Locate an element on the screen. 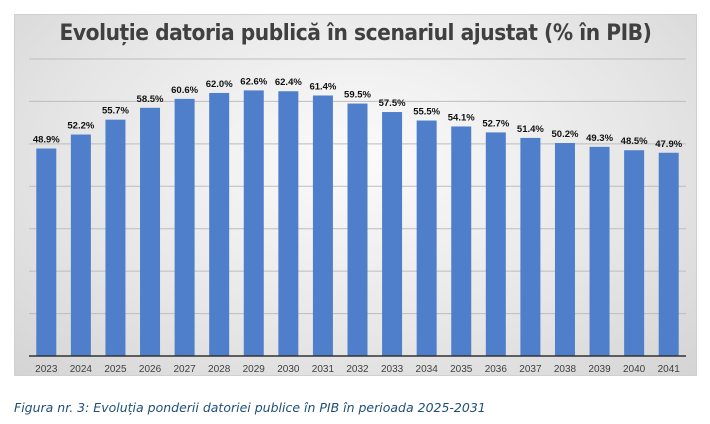  data-label: 54.1% is located at coordinates (461, 117).